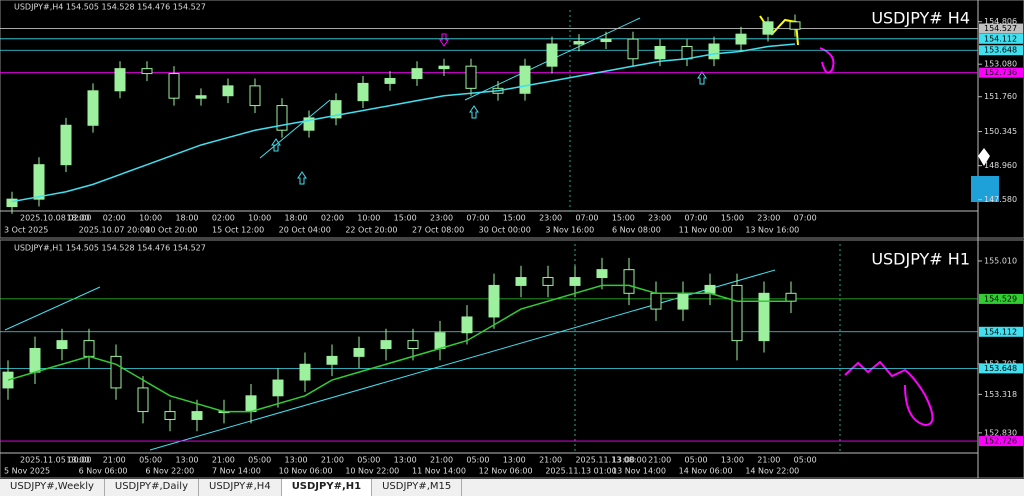 This screenshot has width=1024, height=496. Describe the element at coordinates (569, 230) in the screenshot. I see `x-tick-label: 3 Nov 16:00` at that location.